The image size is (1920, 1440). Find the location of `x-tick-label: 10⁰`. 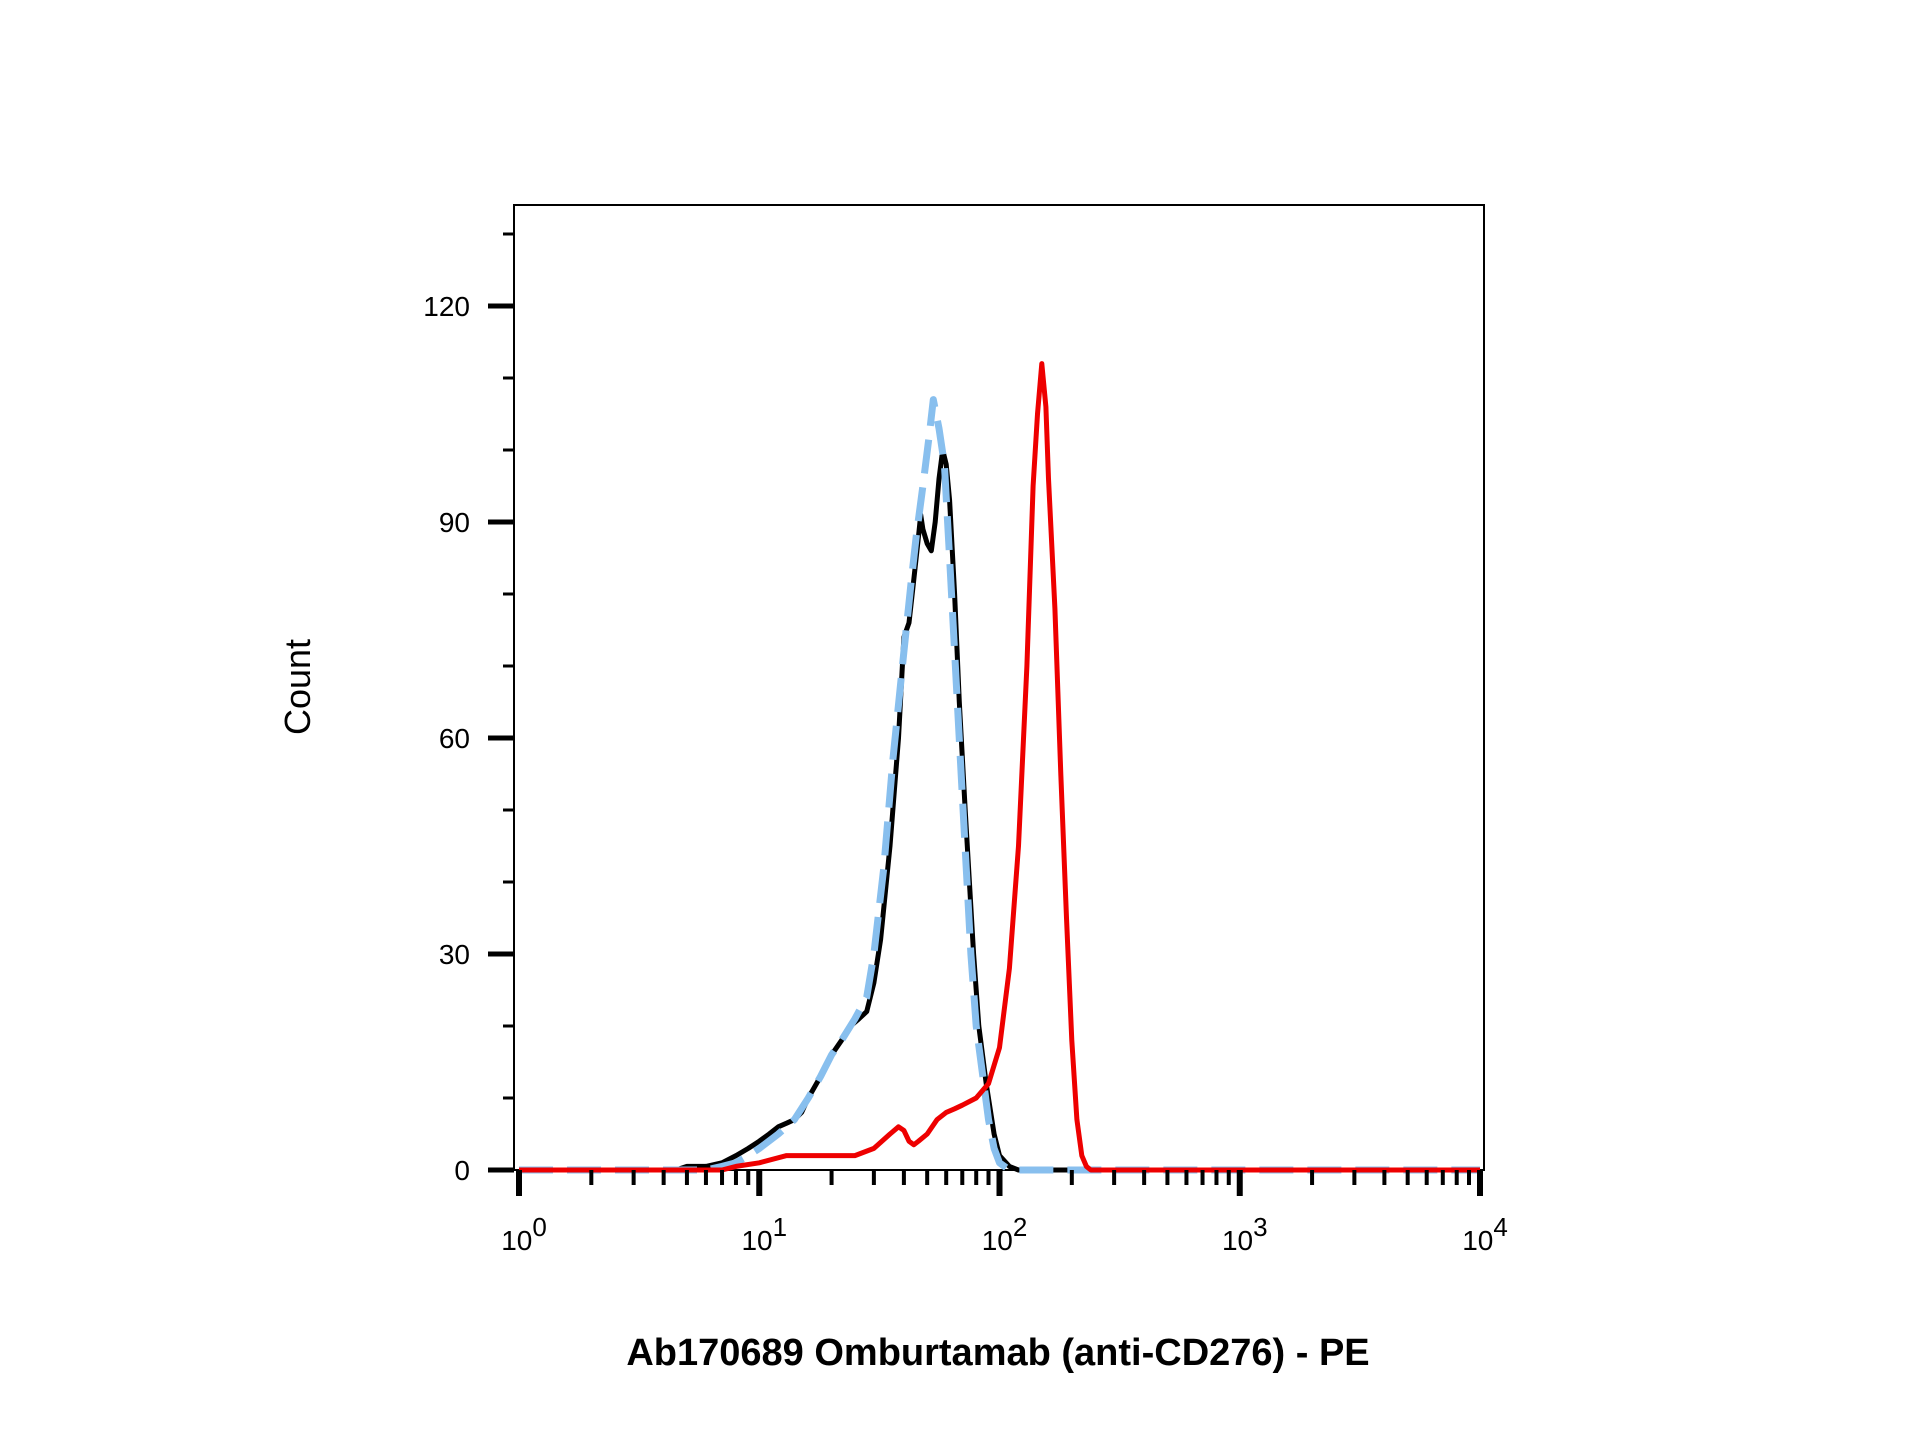

x-tick-label: 10⁰ is located at coordinates (524, 1234).